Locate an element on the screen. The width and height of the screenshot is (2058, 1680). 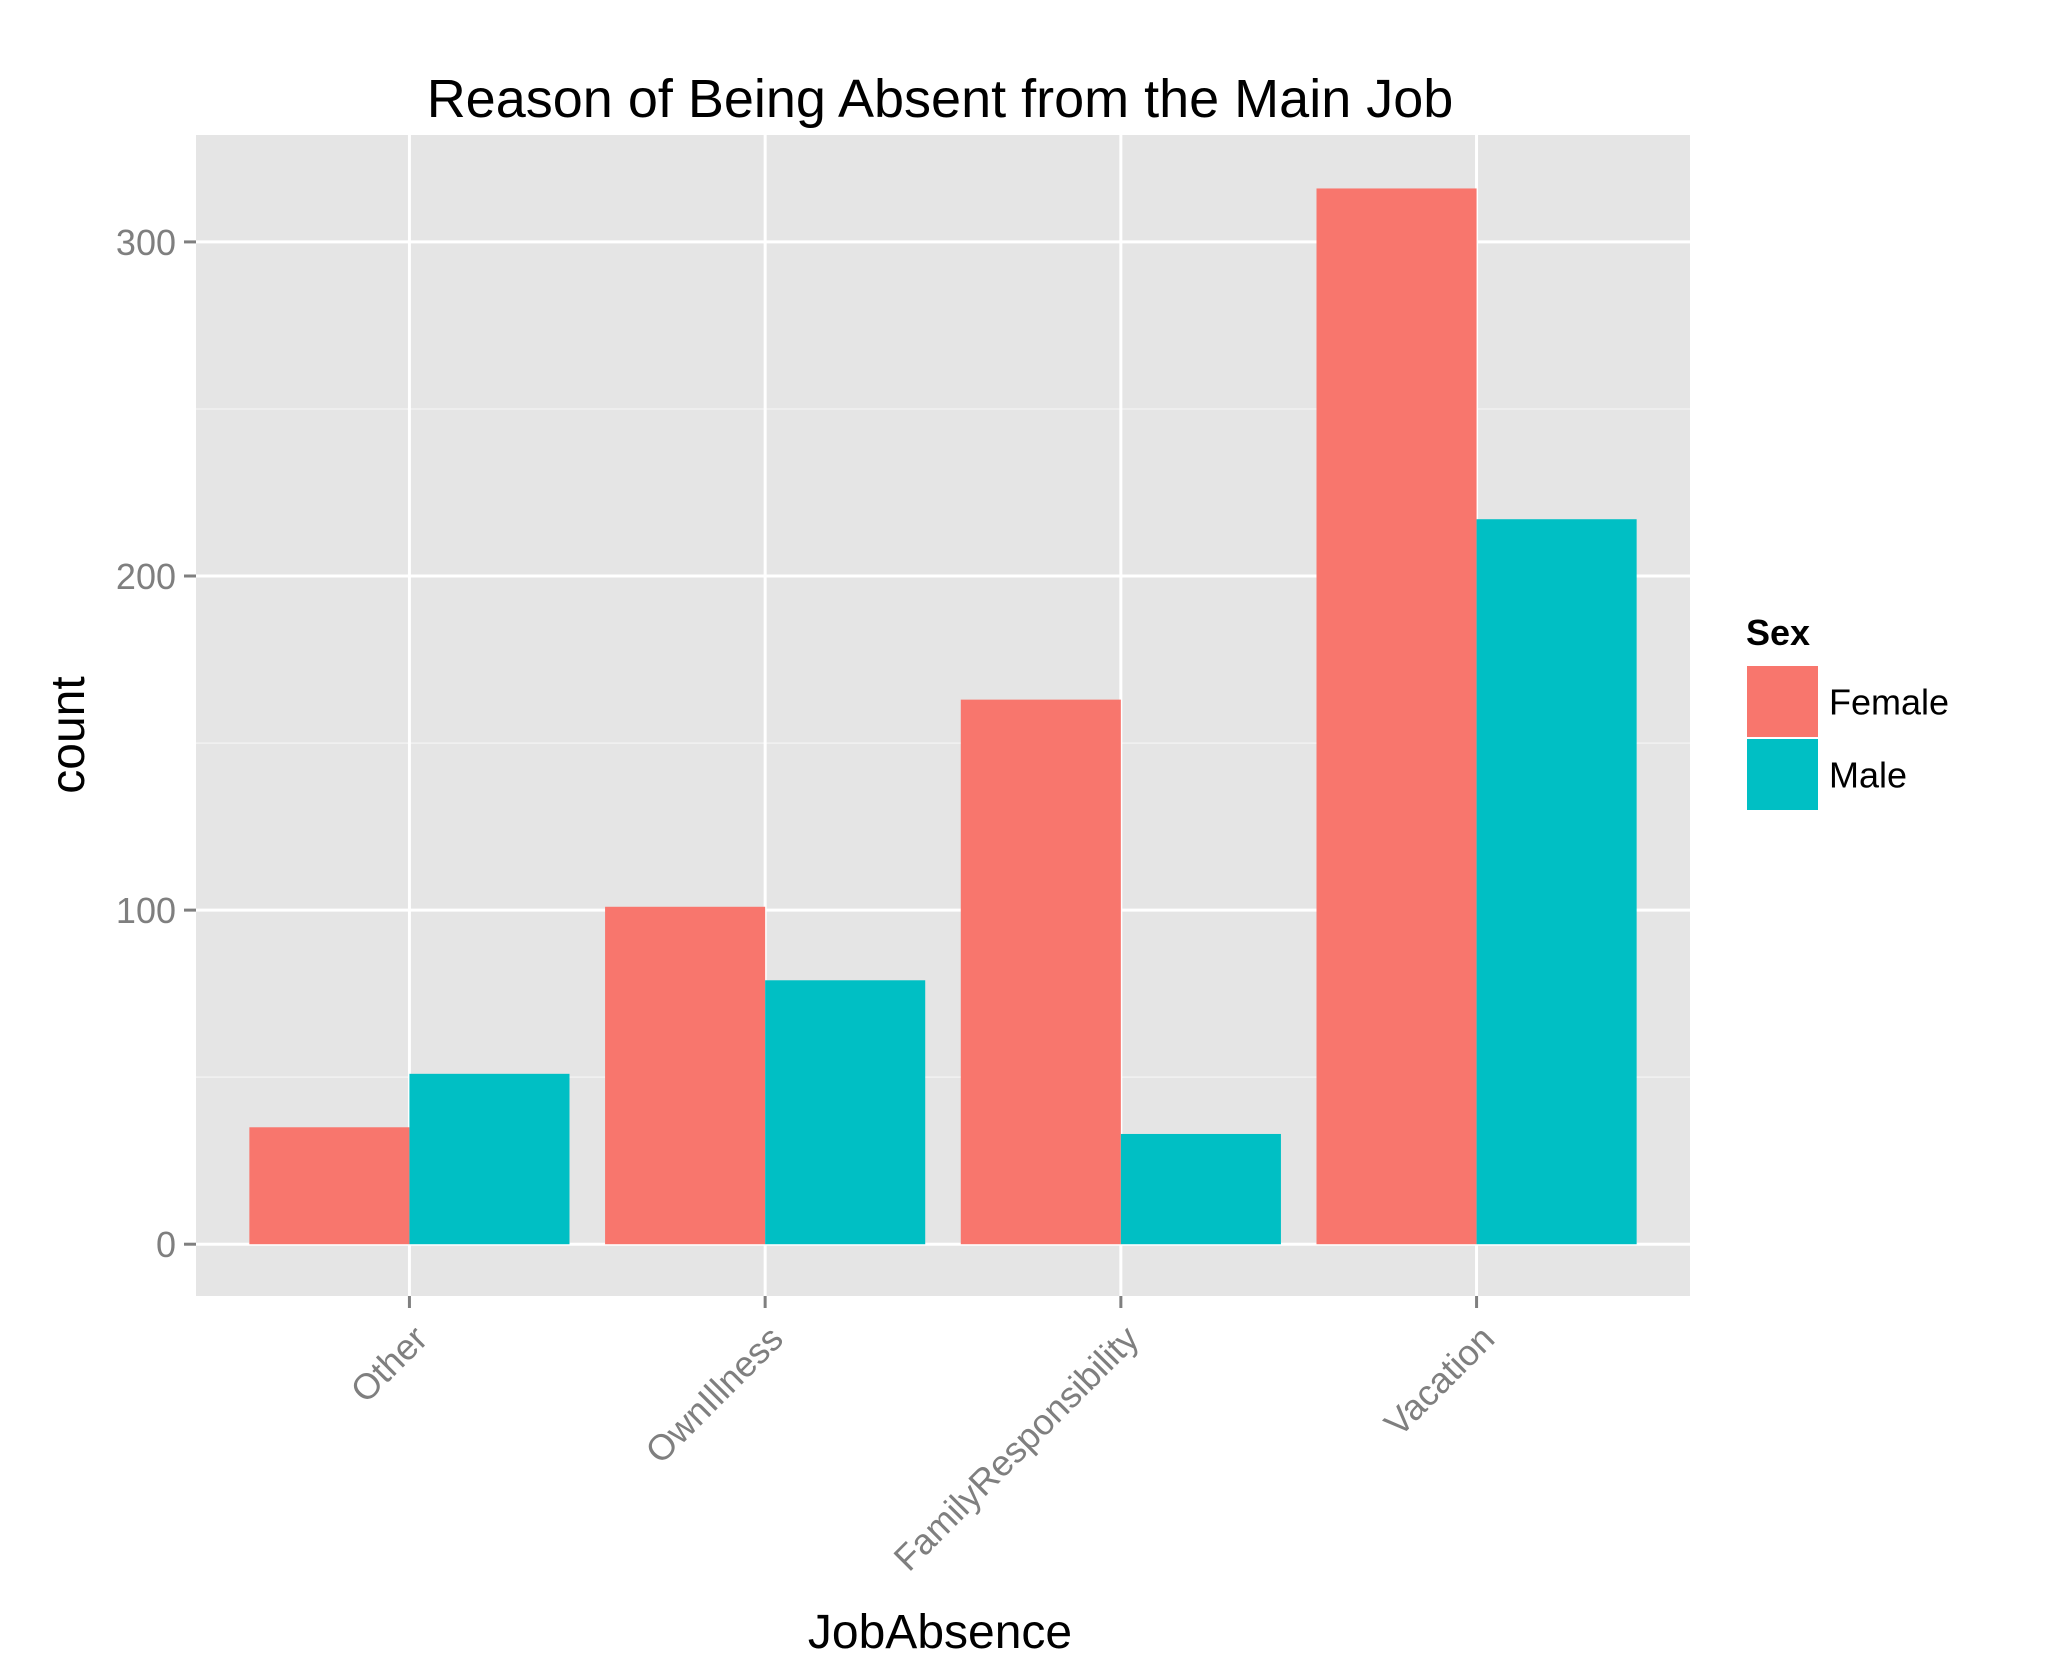
y-tick-label: 0 is located at coordinates (166, 1244).